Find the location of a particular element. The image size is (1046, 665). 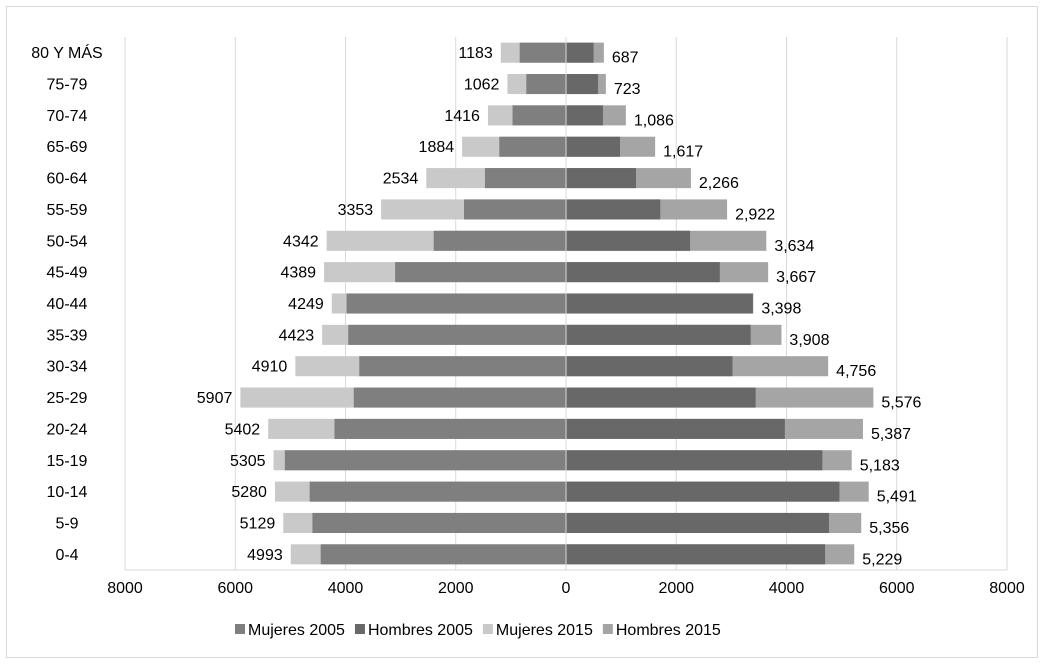

x-tick-label: 0 is located at coordinates (566, 588).